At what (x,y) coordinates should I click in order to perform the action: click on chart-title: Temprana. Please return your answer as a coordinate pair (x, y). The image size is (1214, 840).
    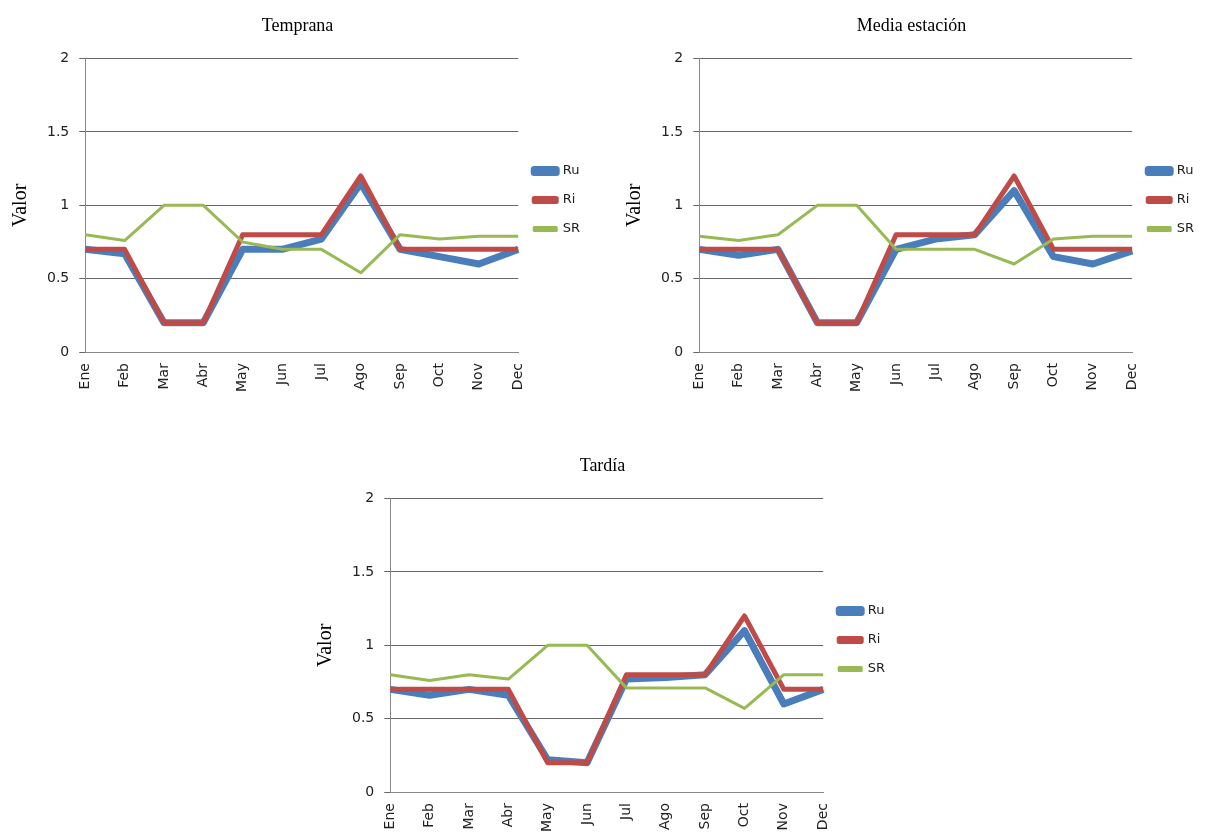
    Looking at the image, I should click on (297, 24).